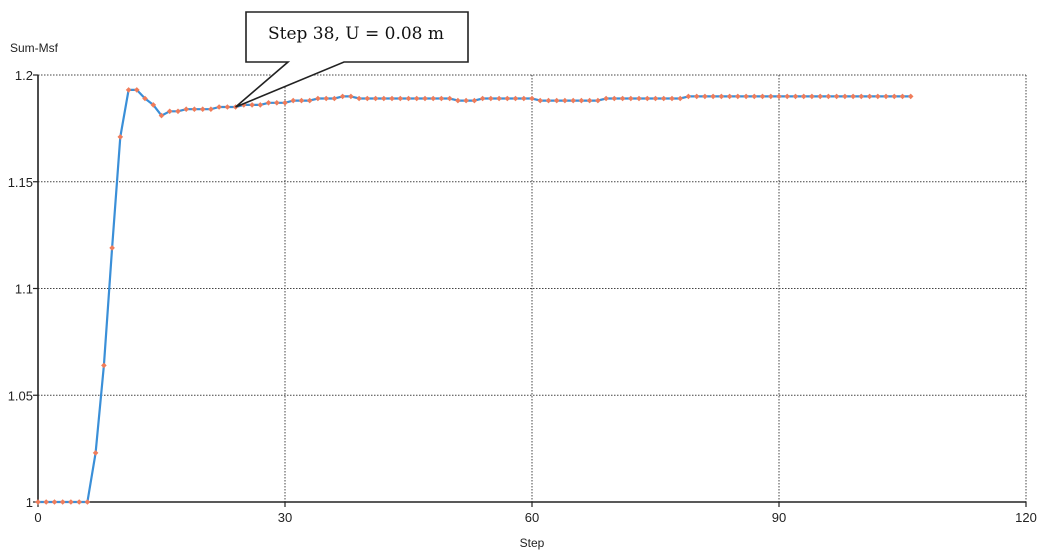  Describe the element at coordinates (532, 517) in the screenshot. I see `x-tick-label: 60` at that location.